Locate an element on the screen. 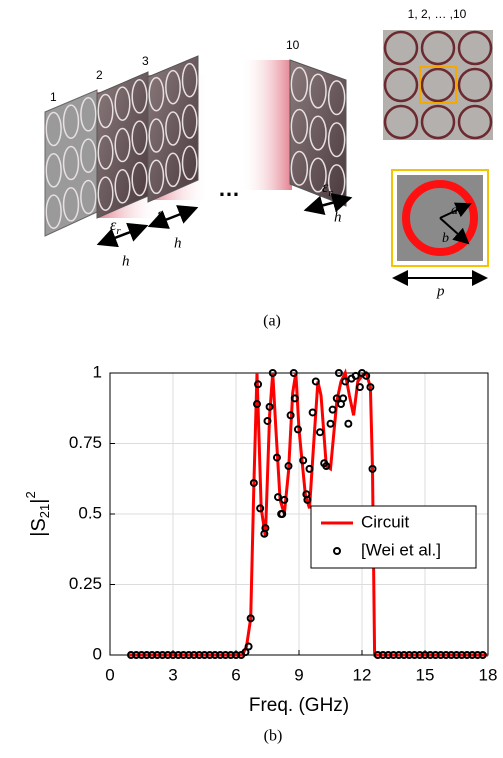 The image size is (503, 758). x-tick-label: 15 is located at coordinates (425, 674).